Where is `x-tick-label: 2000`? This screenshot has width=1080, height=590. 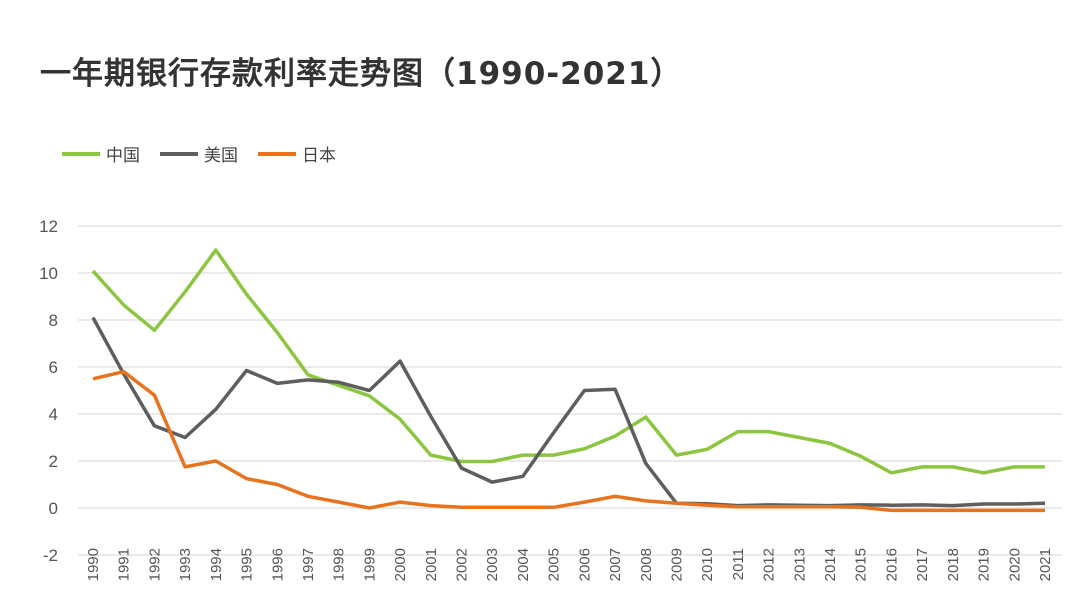 x-tick-label: 2000 is located at coordinates (400, 564).